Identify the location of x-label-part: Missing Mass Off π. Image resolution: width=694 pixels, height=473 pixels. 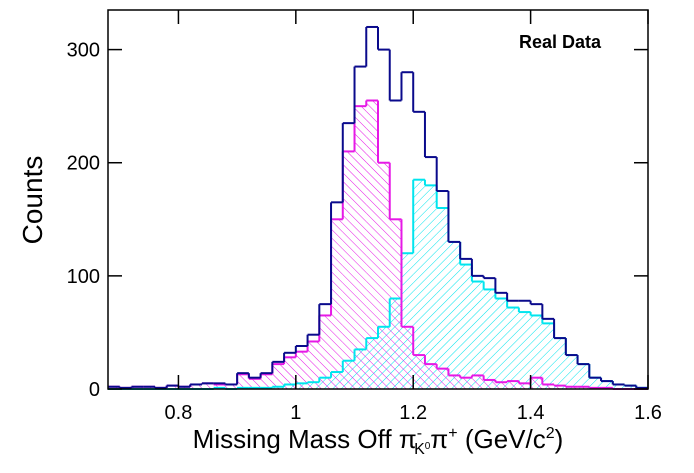
(305, 439).